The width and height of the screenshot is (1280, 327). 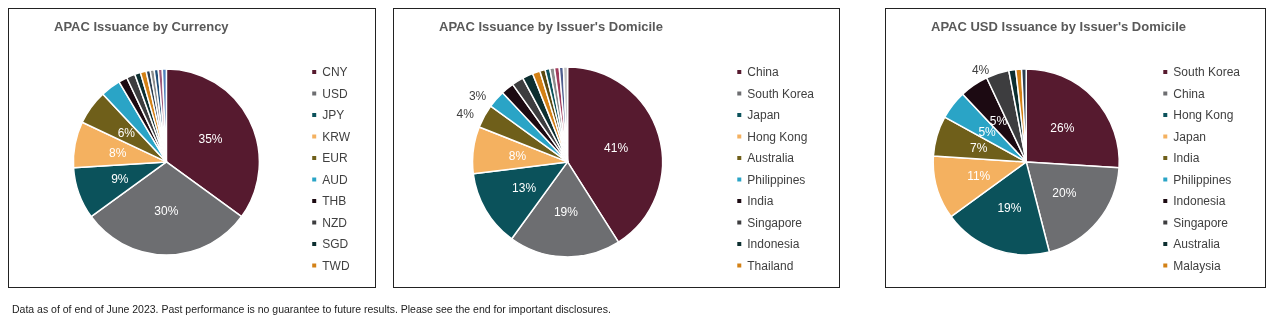 What do you see at coordinates (335, 244) in the screenshot?
I see `legend-label: SGD` at bounding box center [335, 244].